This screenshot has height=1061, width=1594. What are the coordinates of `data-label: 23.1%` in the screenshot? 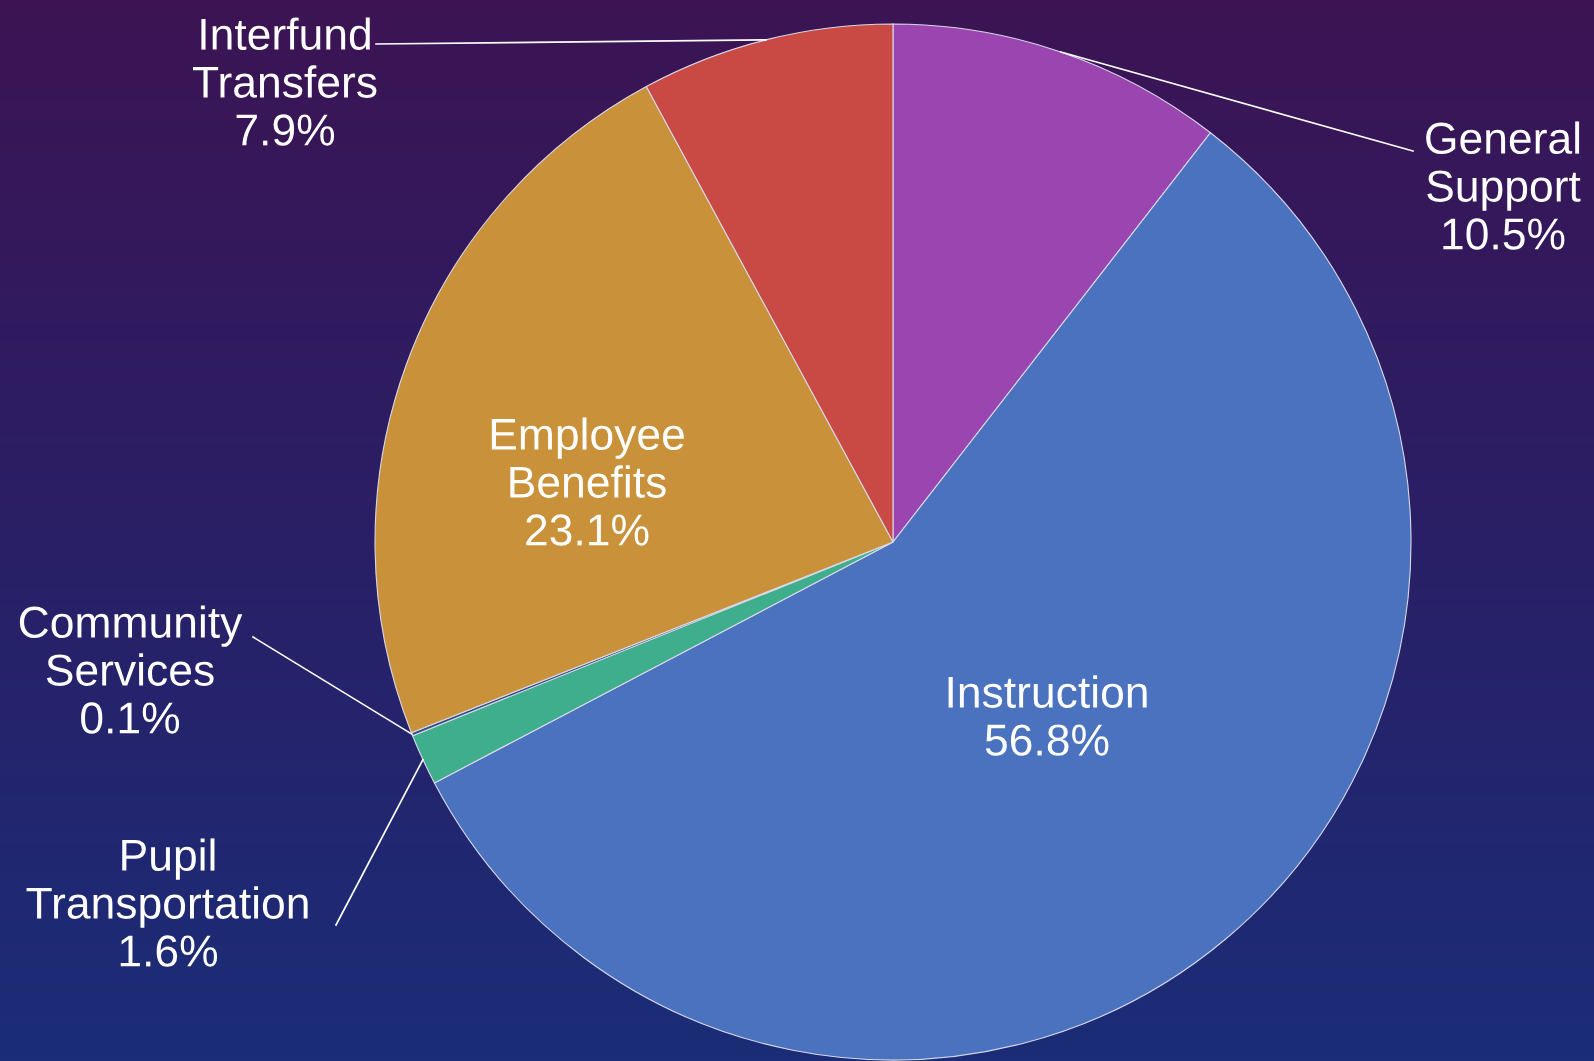 It's located at (587, 530).